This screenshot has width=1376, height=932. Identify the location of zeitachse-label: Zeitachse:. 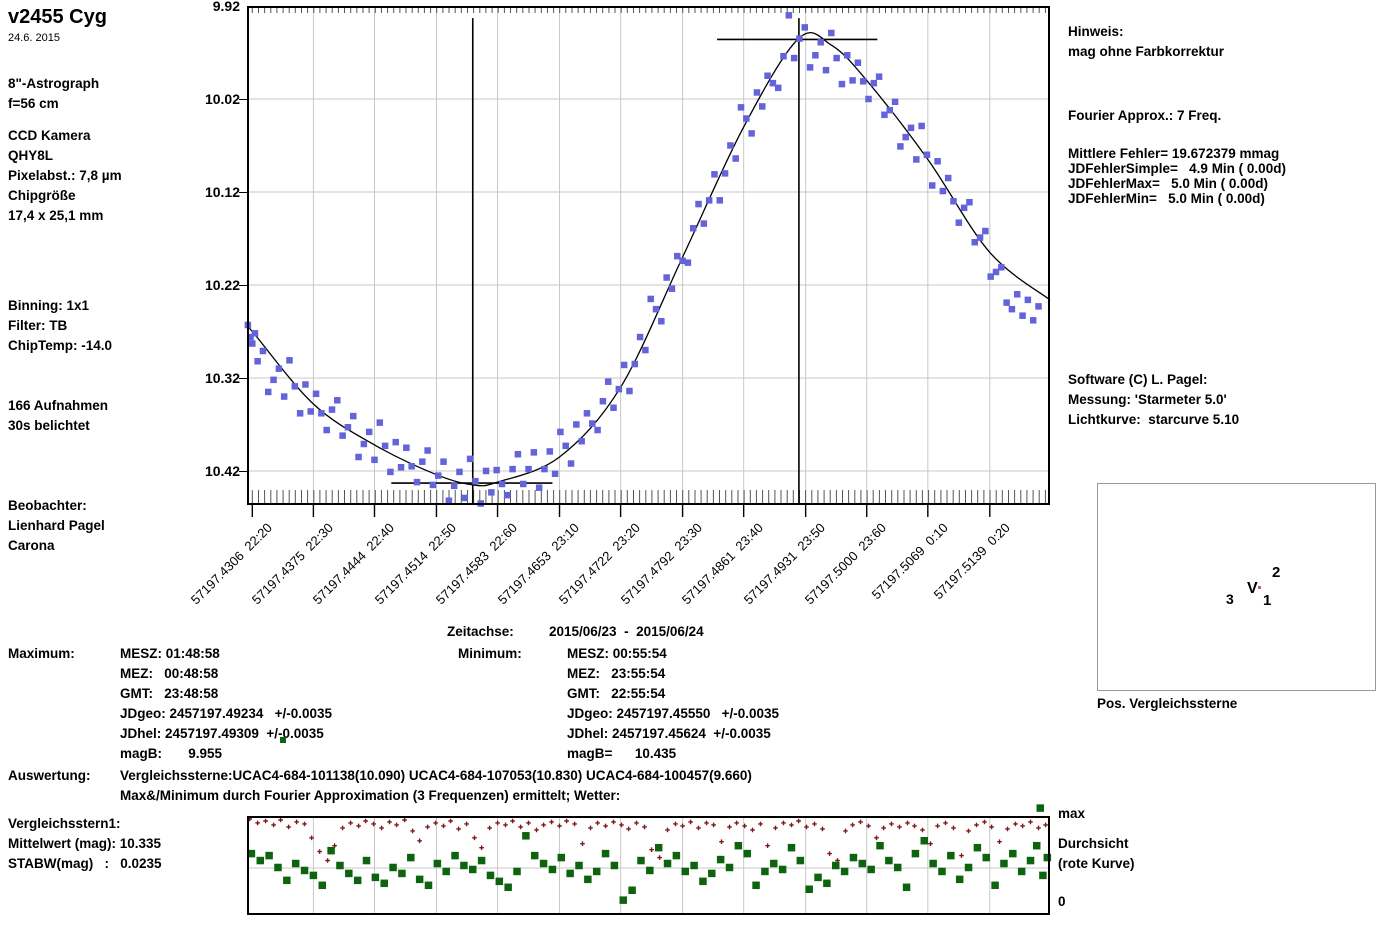
(480, 631).